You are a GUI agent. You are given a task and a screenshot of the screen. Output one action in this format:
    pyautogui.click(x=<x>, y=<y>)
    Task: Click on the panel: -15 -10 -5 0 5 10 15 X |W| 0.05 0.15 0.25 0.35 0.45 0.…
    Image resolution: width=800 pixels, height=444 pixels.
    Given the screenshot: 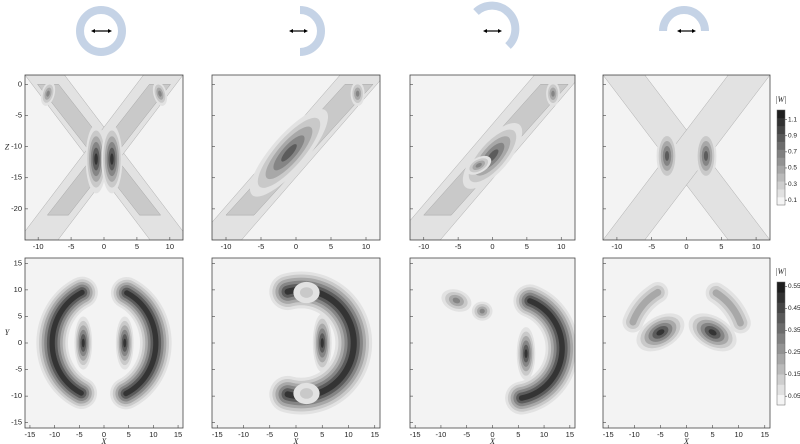 What is the action you would take?
    pyautogui.click(x=701, y=350)
    